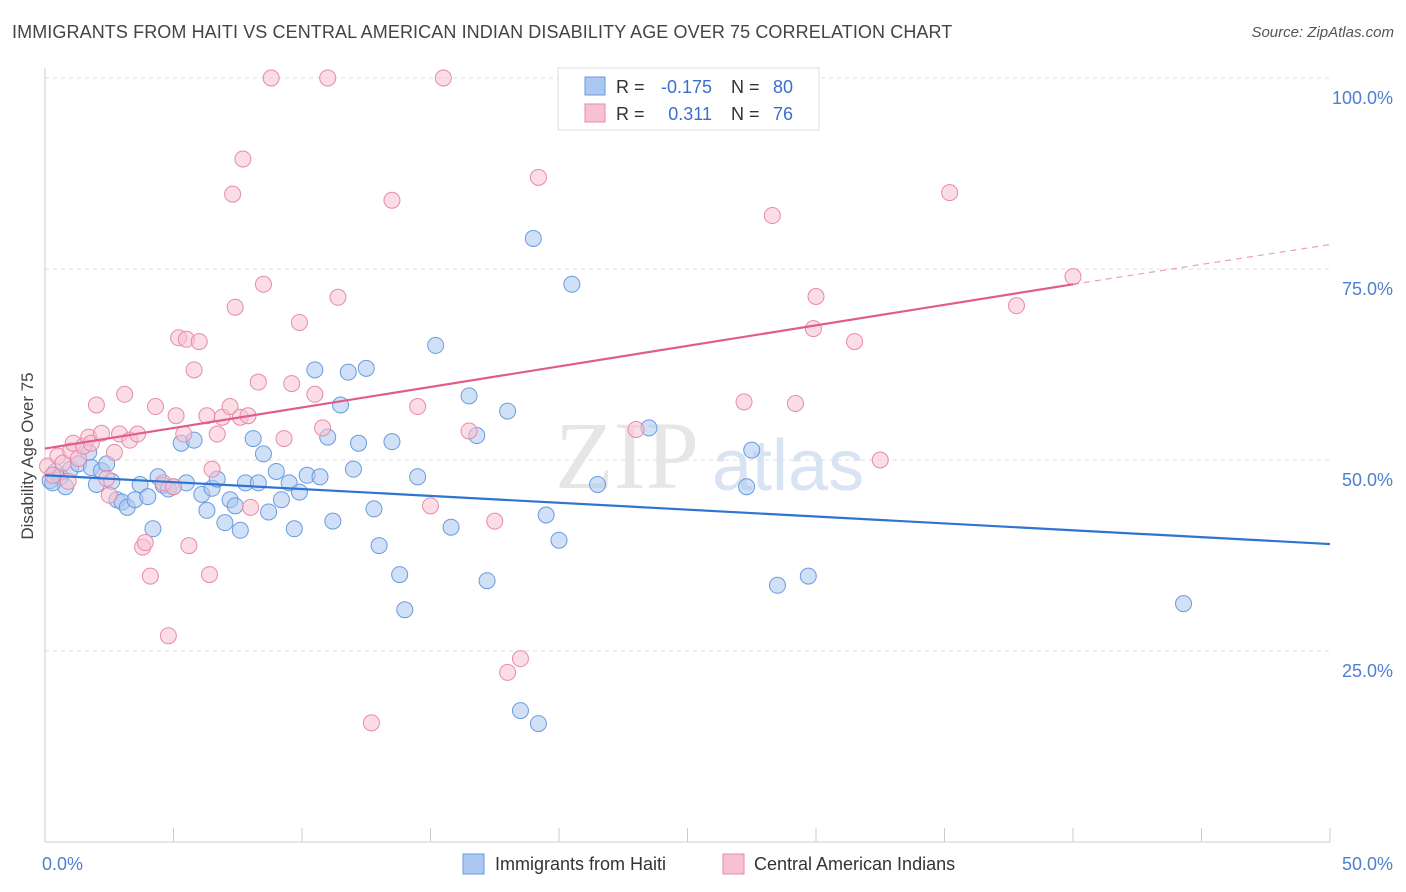 The width and height of the screenshot is (1406, 892). I want to click on bottom-legend-label-central-american-indians: Central American Indians, so click(854, 864).